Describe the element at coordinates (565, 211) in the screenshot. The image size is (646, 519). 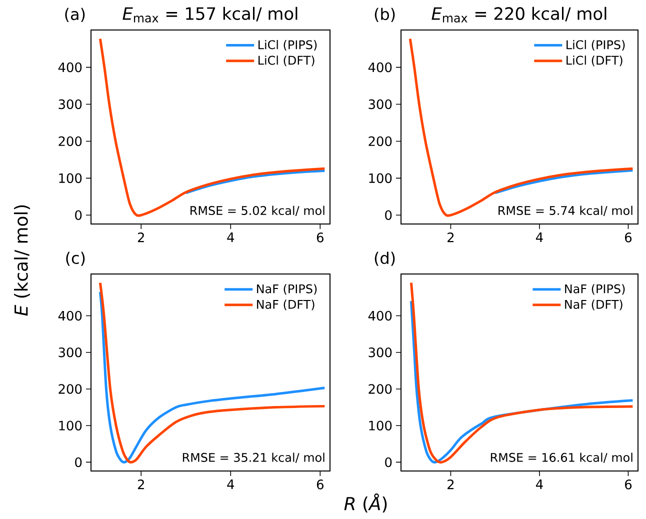
I see `annotation: RMSE = 5.74 kcal/ mol` at that location.